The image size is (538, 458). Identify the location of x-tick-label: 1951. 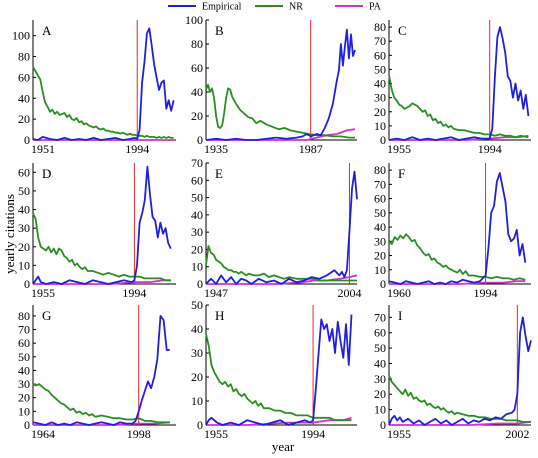
(43, 149).